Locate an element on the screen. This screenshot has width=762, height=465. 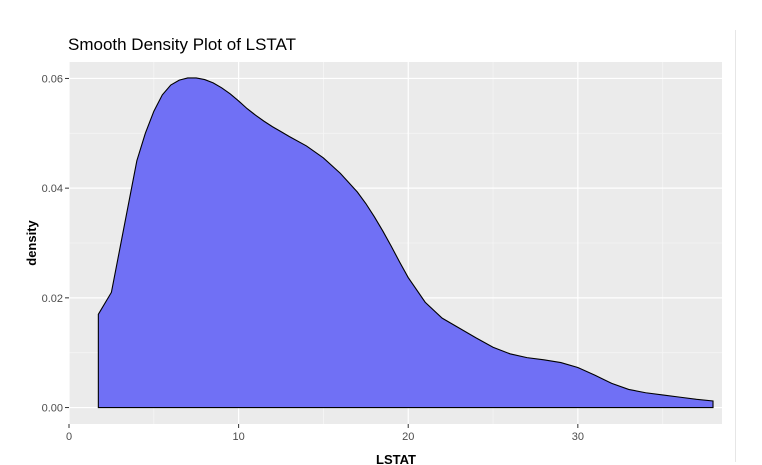
x-tick-label: 10 is located at coordinates (238, 437).